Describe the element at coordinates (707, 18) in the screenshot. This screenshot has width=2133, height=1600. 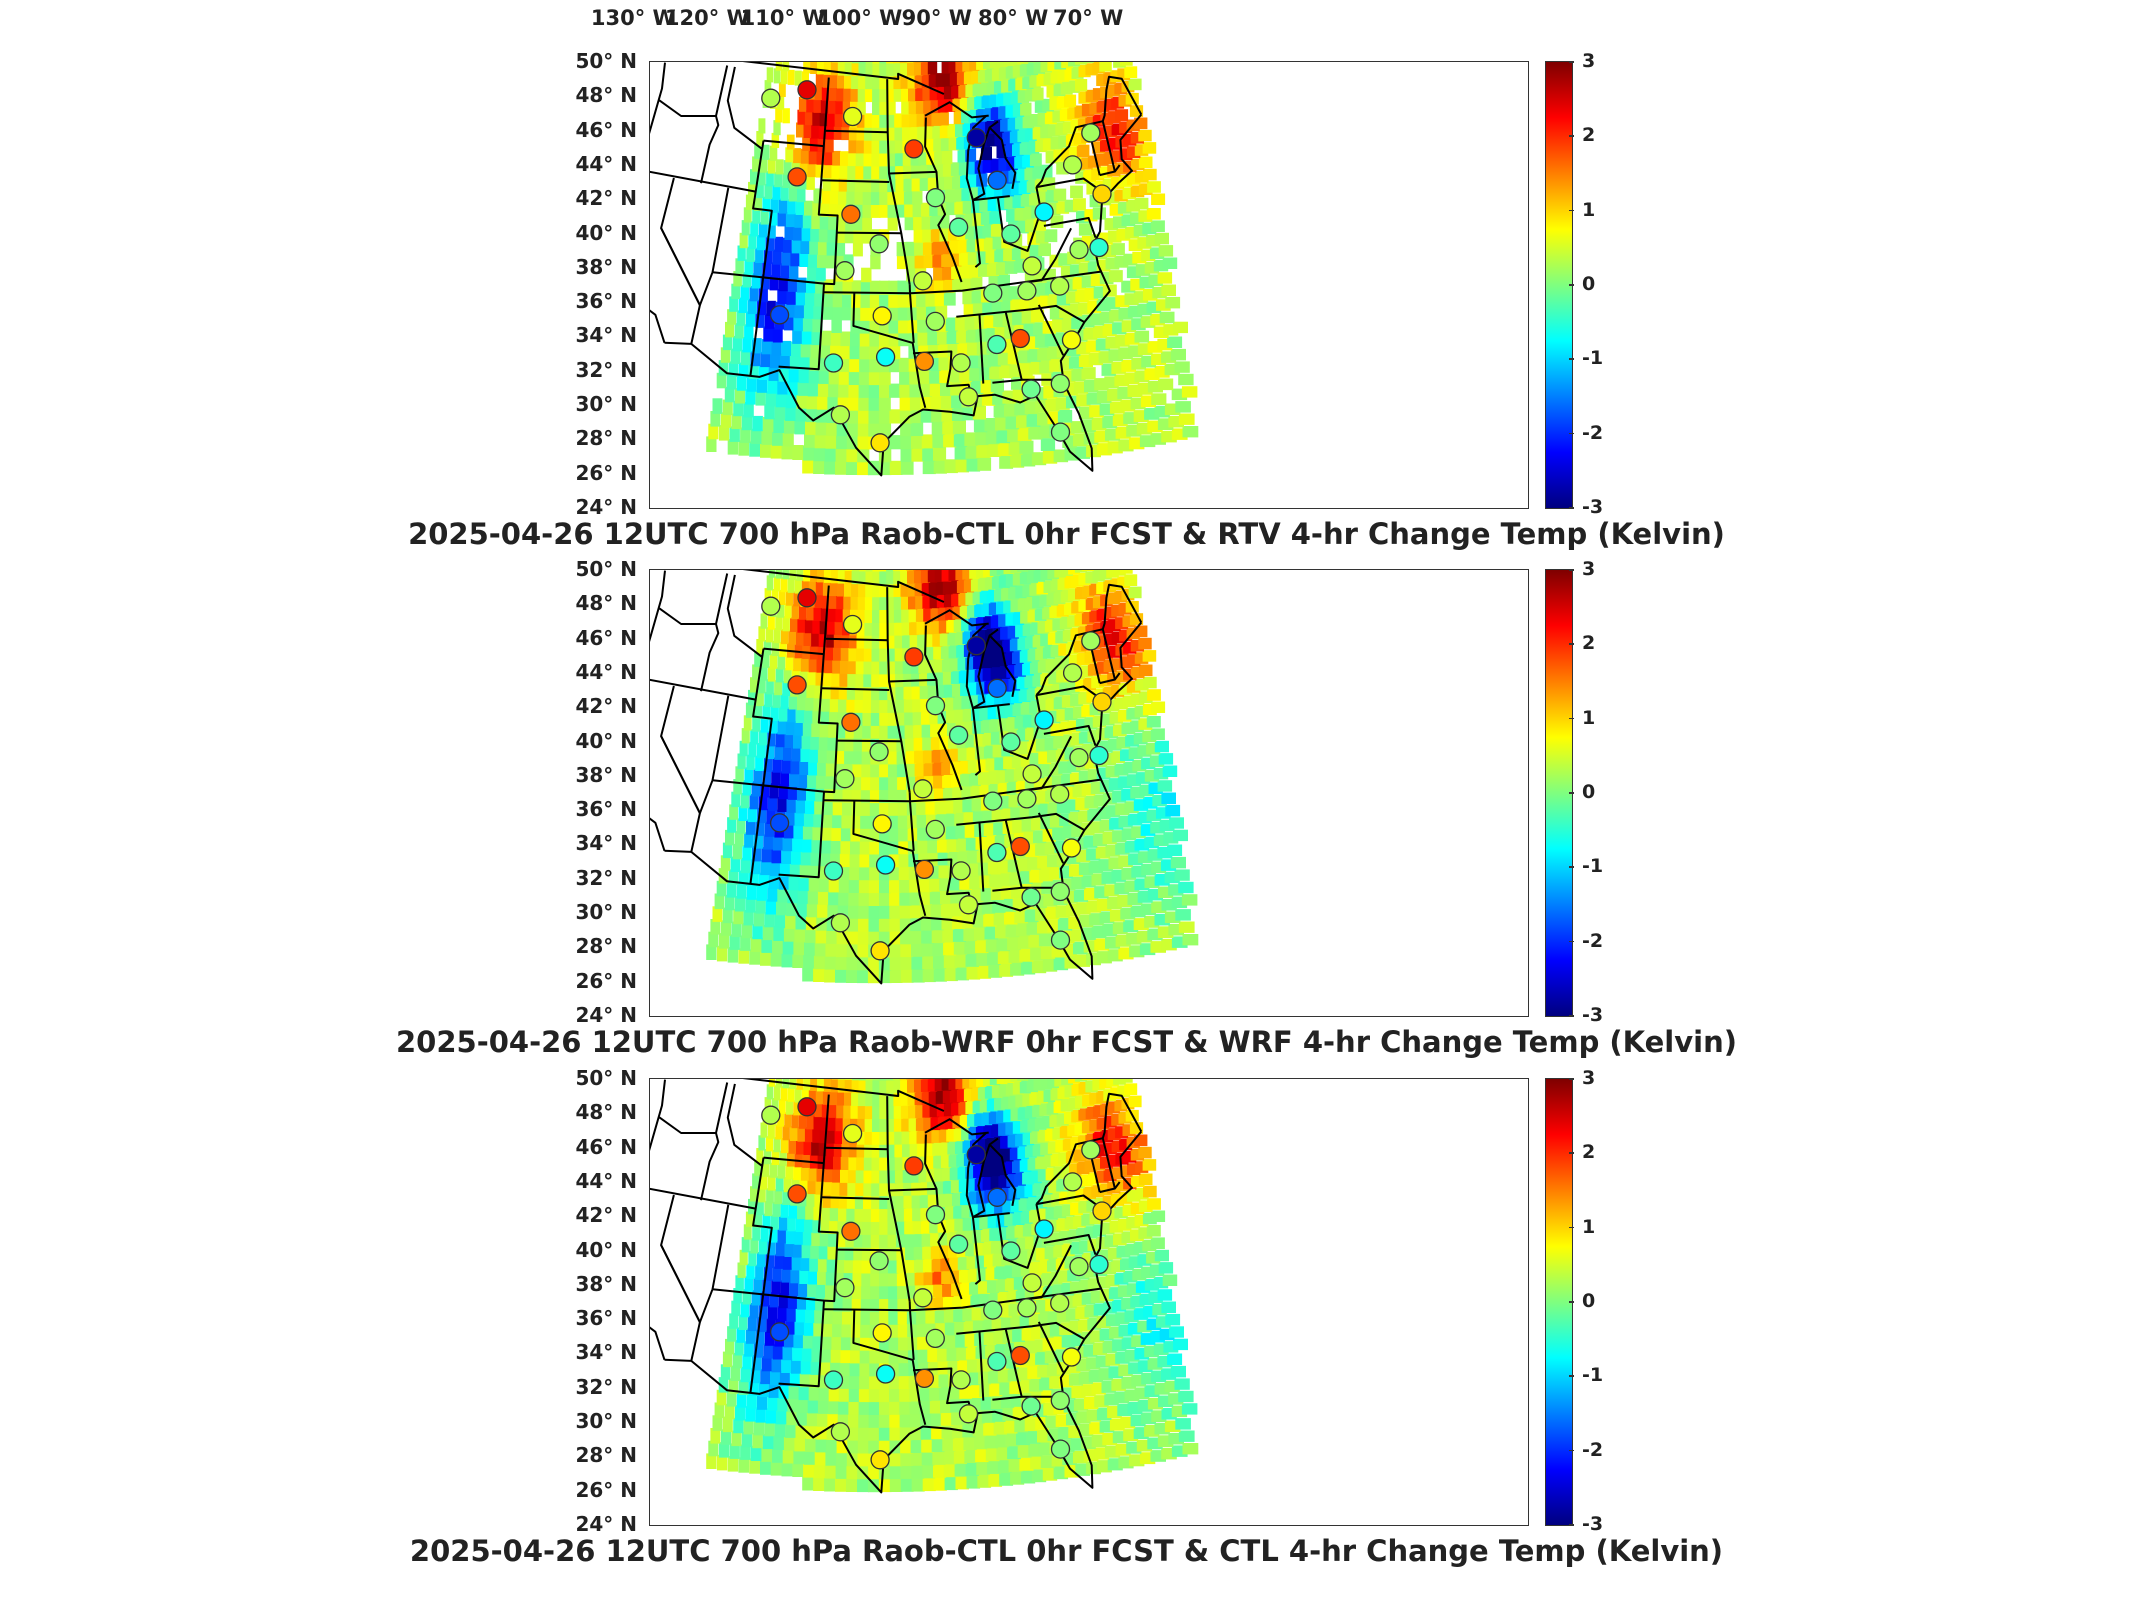
I see `longitude-label: 120° W` at that location.